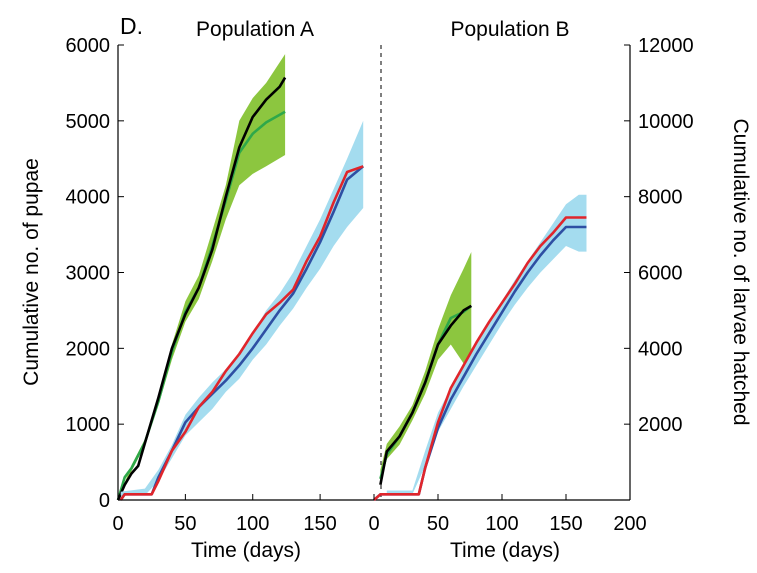 The width and height of the screenshot is (757, 573). I want to click on panel-b-larvae-band, so click(486, 344).